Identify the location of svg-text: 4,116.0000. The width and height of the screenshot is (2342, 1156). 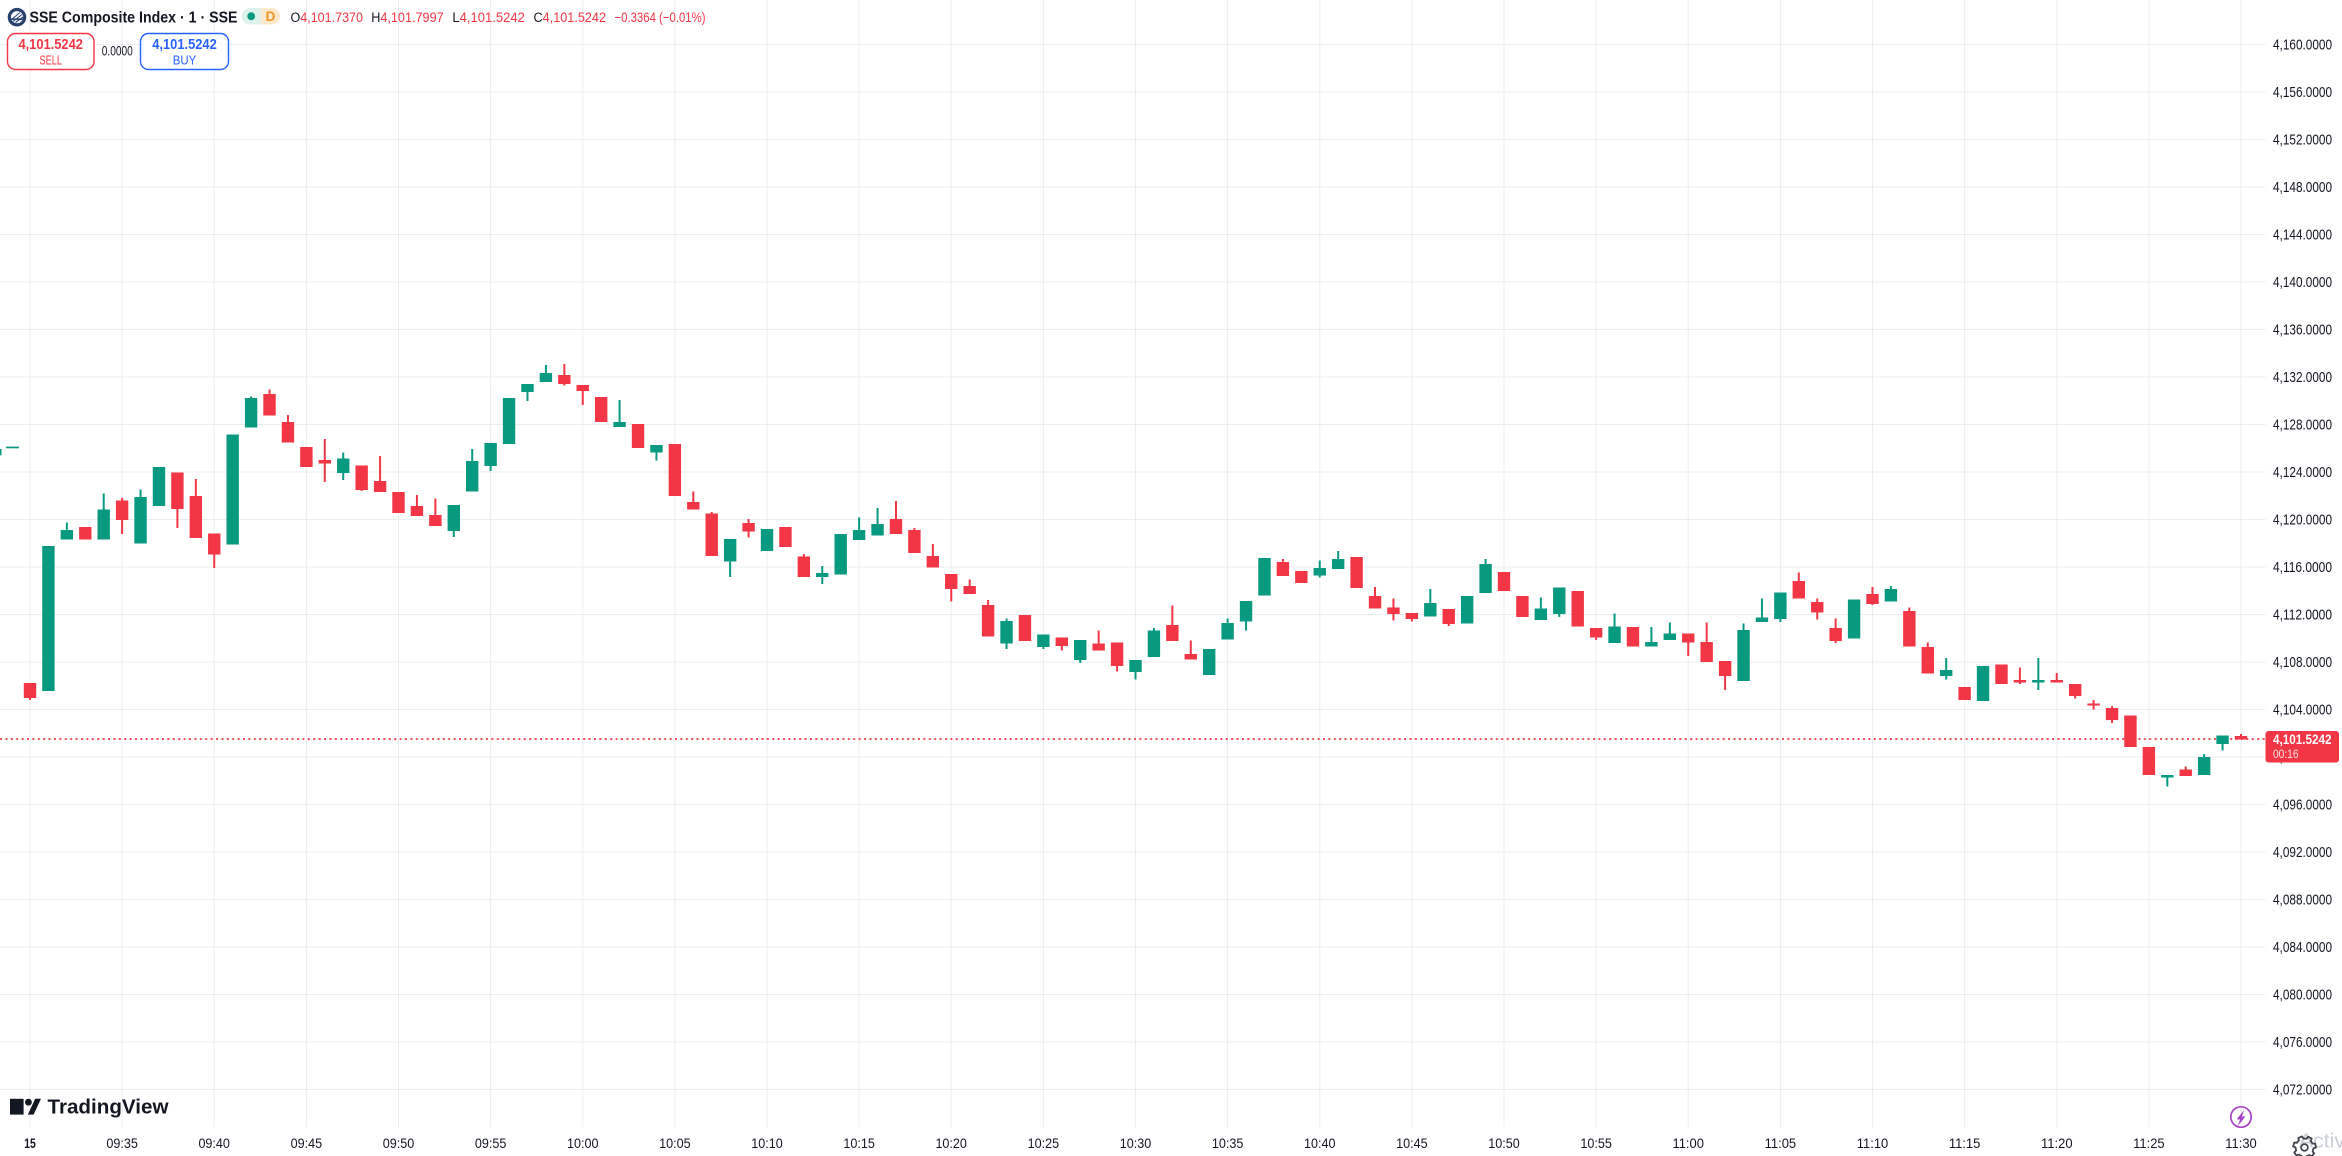
(2302, 567).